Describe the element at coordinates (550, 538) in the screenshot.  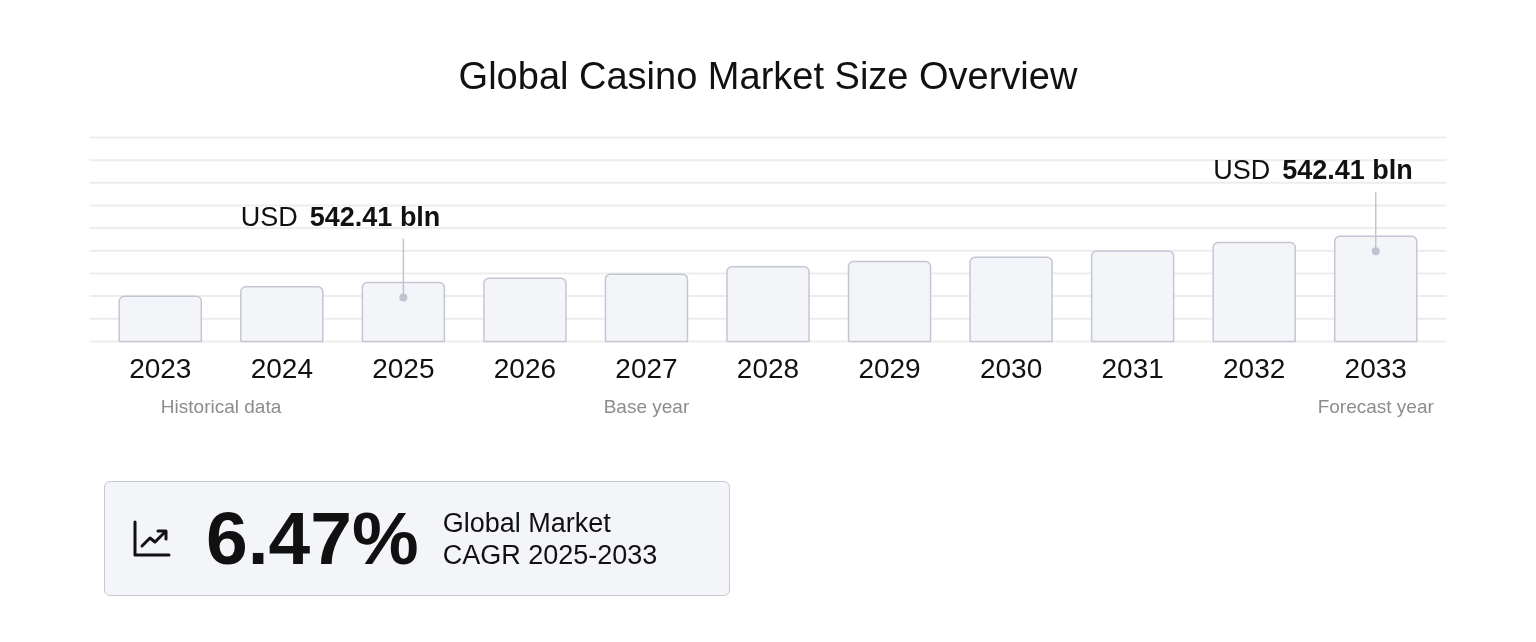
I see `text: Global Market CAGR 2025-2033` at that location.